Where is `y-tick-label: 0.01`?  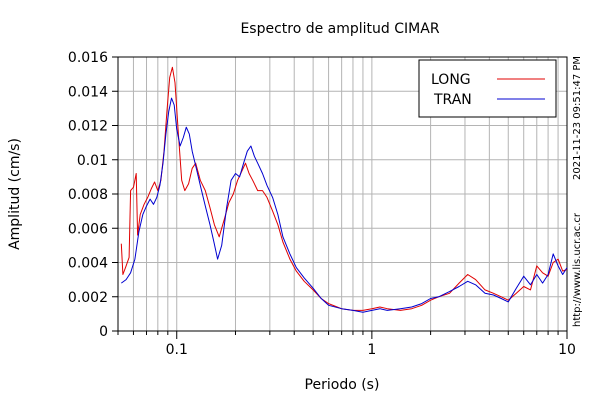 y-tick-label: 0.01 is located at coordinates (92, 161).